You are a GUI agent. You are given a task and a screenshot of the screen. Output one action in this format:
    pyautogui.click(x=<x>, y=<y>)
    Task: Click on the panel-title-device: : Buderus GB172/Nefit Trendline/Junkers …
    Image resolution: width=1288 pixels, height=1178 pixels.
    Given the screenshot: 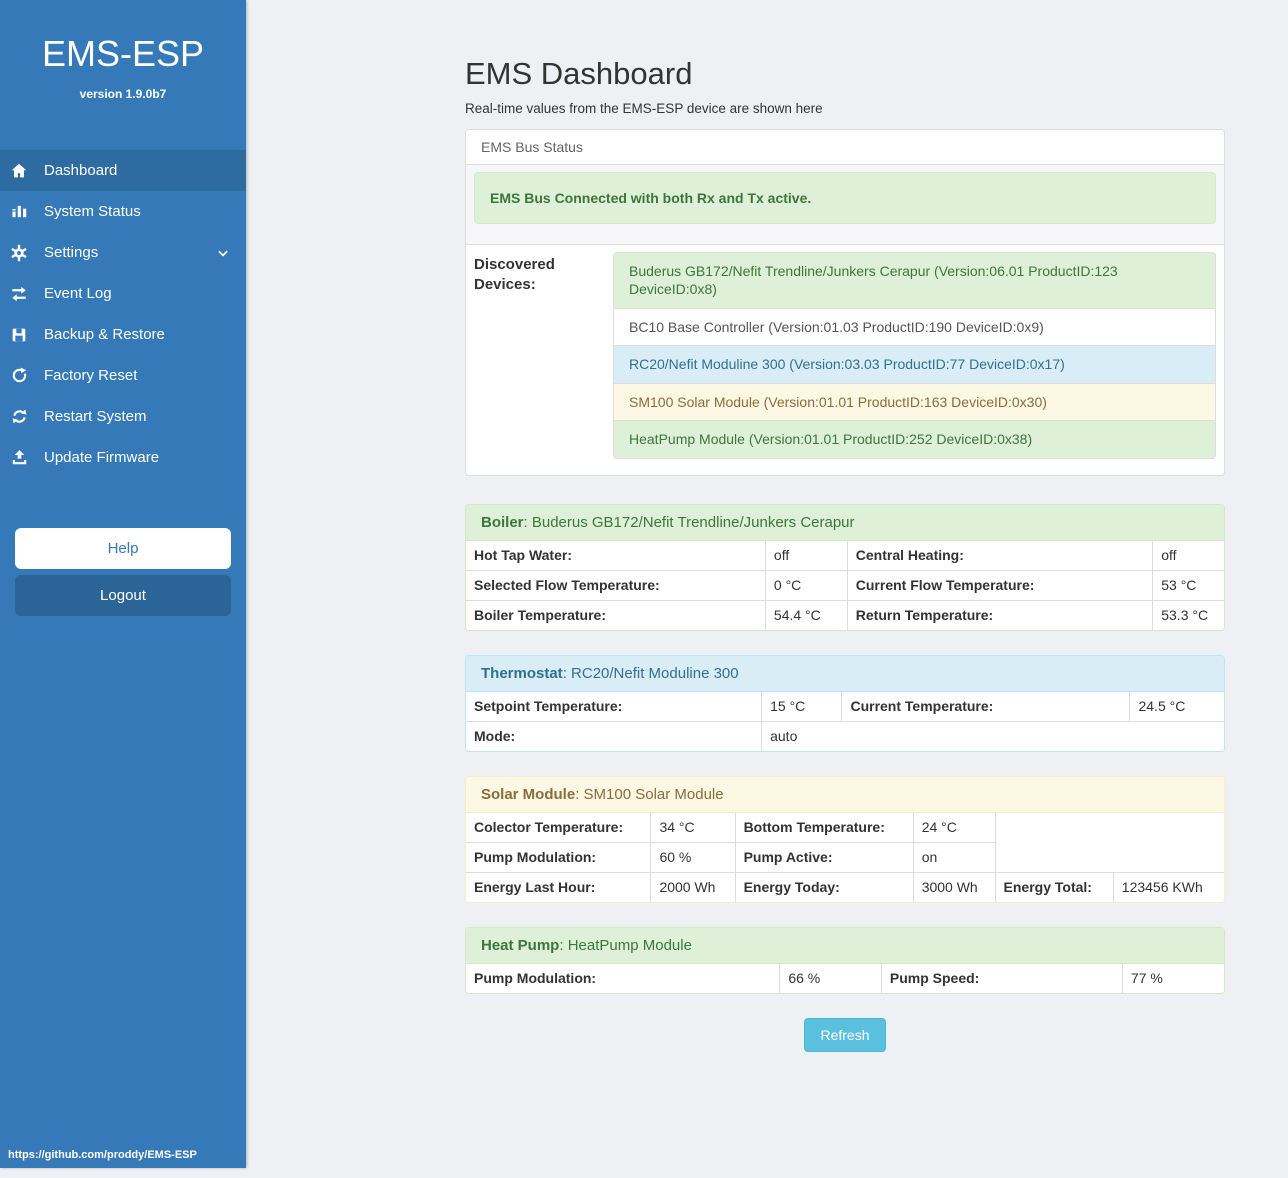 What is the action you would take?
    pyautogui.click(x=689, y=522)
    